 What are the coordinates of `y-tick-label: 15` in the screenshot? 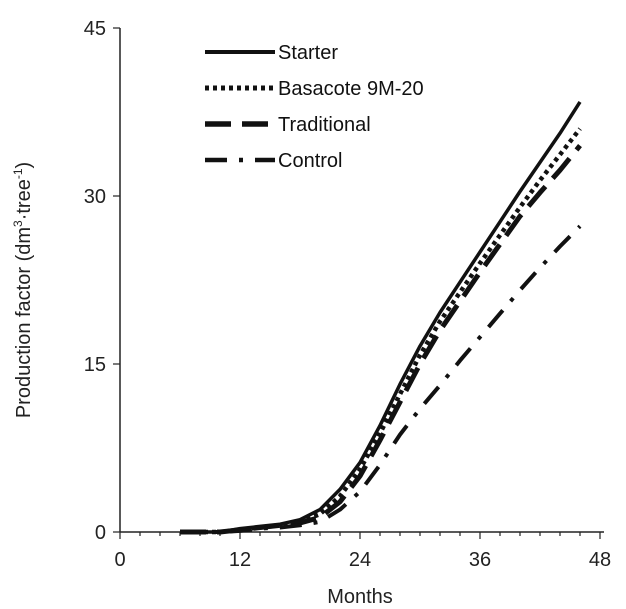 It's located at (95, 365).